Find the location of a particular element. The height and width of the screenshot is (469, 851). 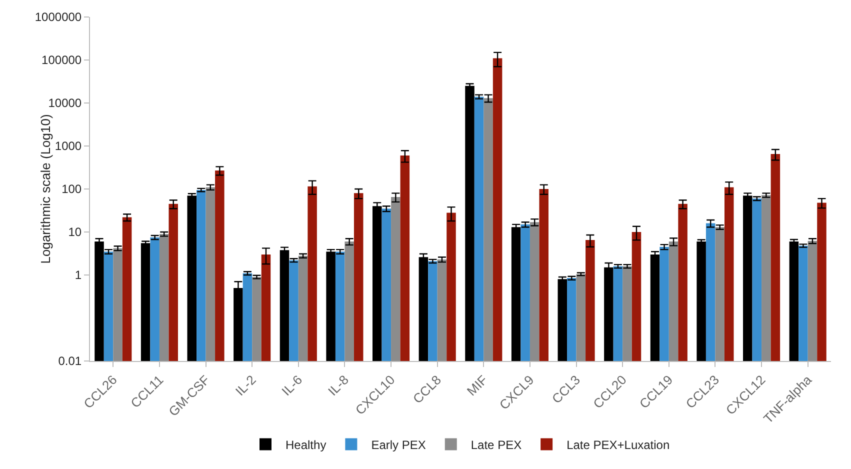

x-tick-label: IL-2 is located at coordinates (245, 385).